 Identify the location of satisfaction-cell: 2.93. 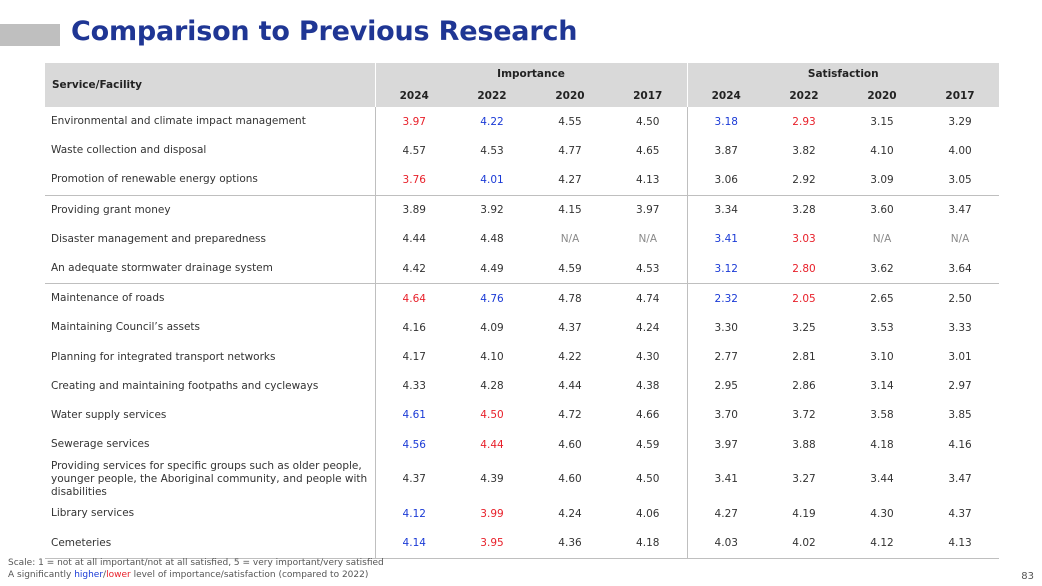
(804, 121).